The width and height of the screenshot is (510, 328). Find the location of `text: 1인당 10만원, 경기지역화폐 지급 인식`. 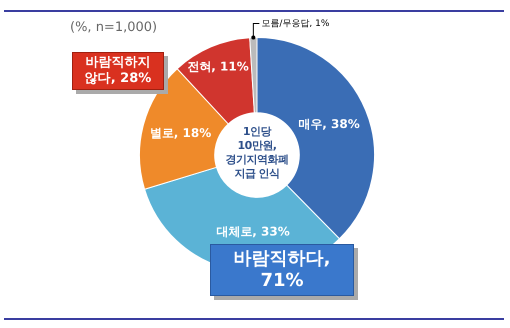

text: 1인당 10만원, 경기지역화폐 지급 인식 is located at coordinates (257, 152).